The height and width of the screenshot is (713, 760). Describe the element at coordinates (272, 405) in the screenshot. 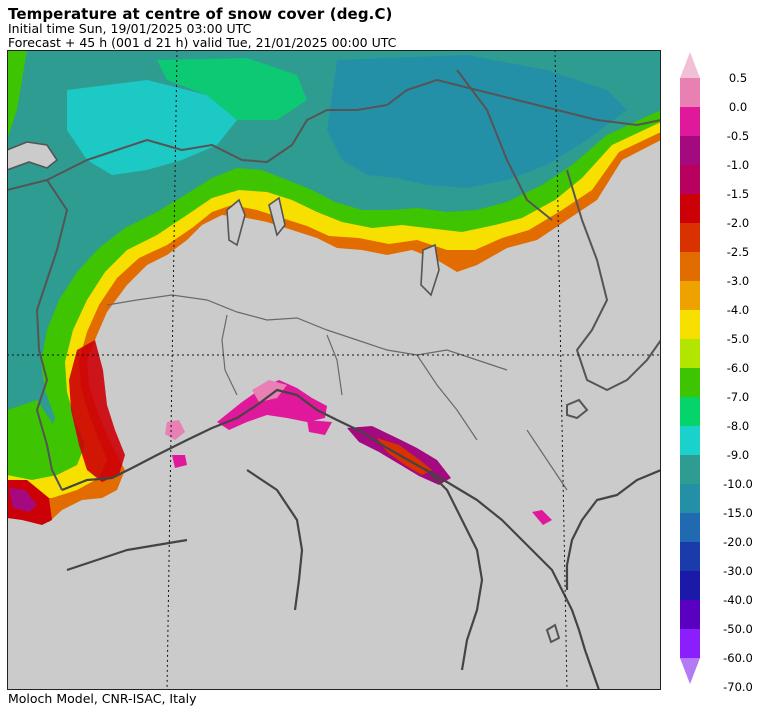

I see `snow-patch-ligurian` at that location.